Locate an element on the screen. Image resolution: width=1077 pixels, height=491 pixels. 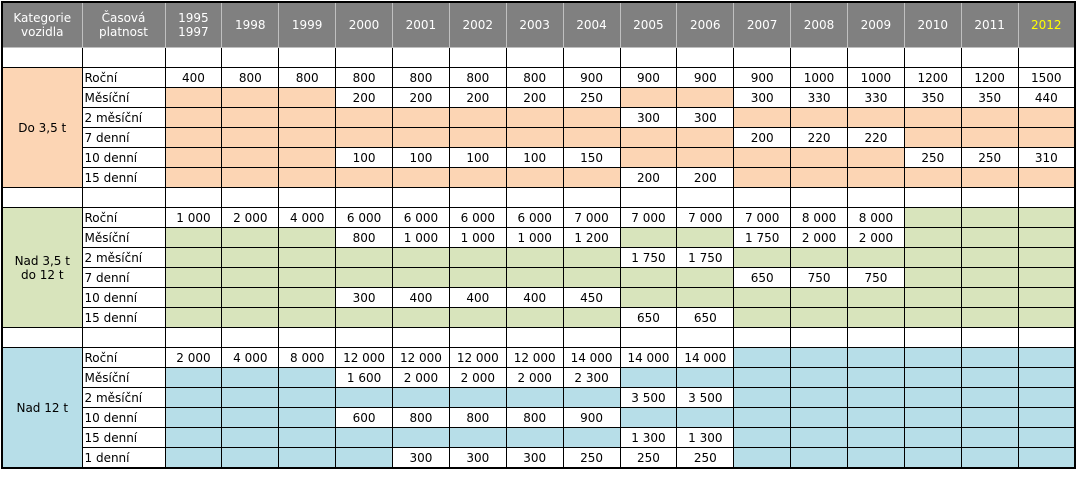
data-row: Měsíční 1 600 2 000 2 000 2 000 2 300 is located at coordinates (539, 377).